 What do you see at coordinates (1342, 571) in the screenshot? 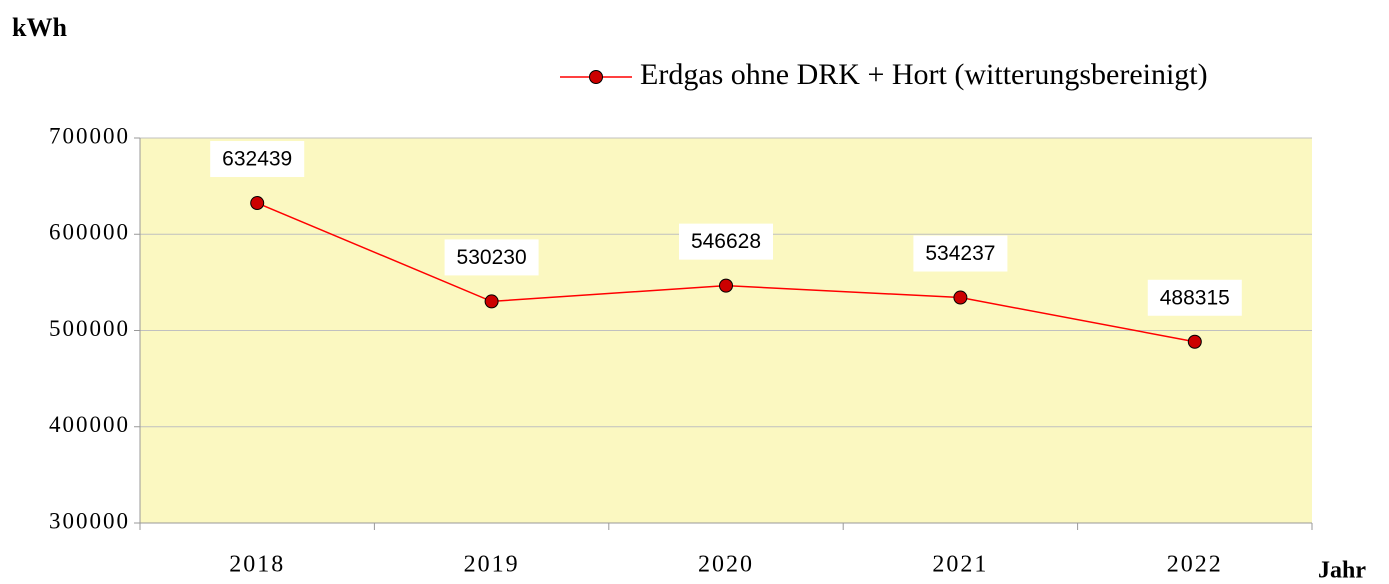
I see `x-axis-label: Jahr` at bounding box center [1342, 571].